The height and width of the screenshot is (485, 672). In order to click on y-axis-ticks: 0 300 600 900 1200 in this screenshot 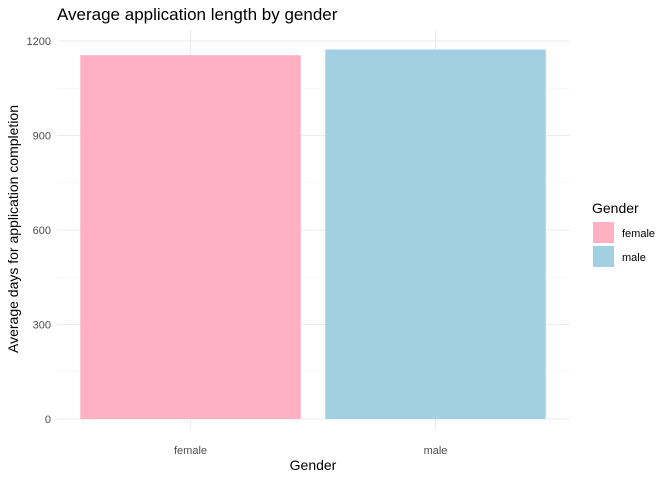, I will do `click(39, 231)`.